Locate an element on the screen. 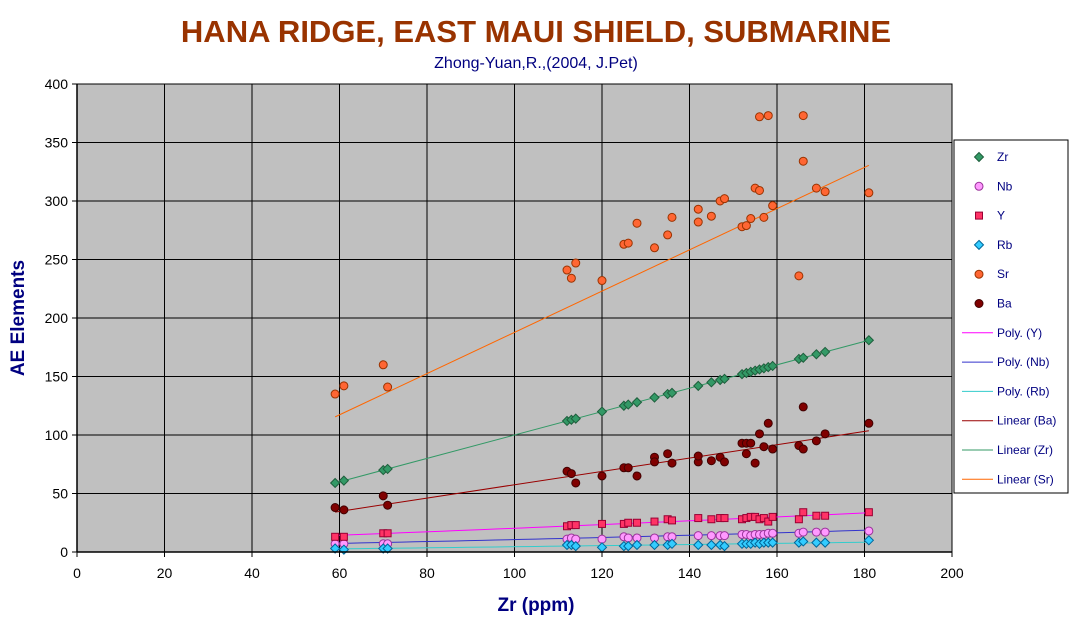 The width and height of the screenshot is (1073, 620). legend-label: Linear (Sr) is located at coordinates (1025, 479).